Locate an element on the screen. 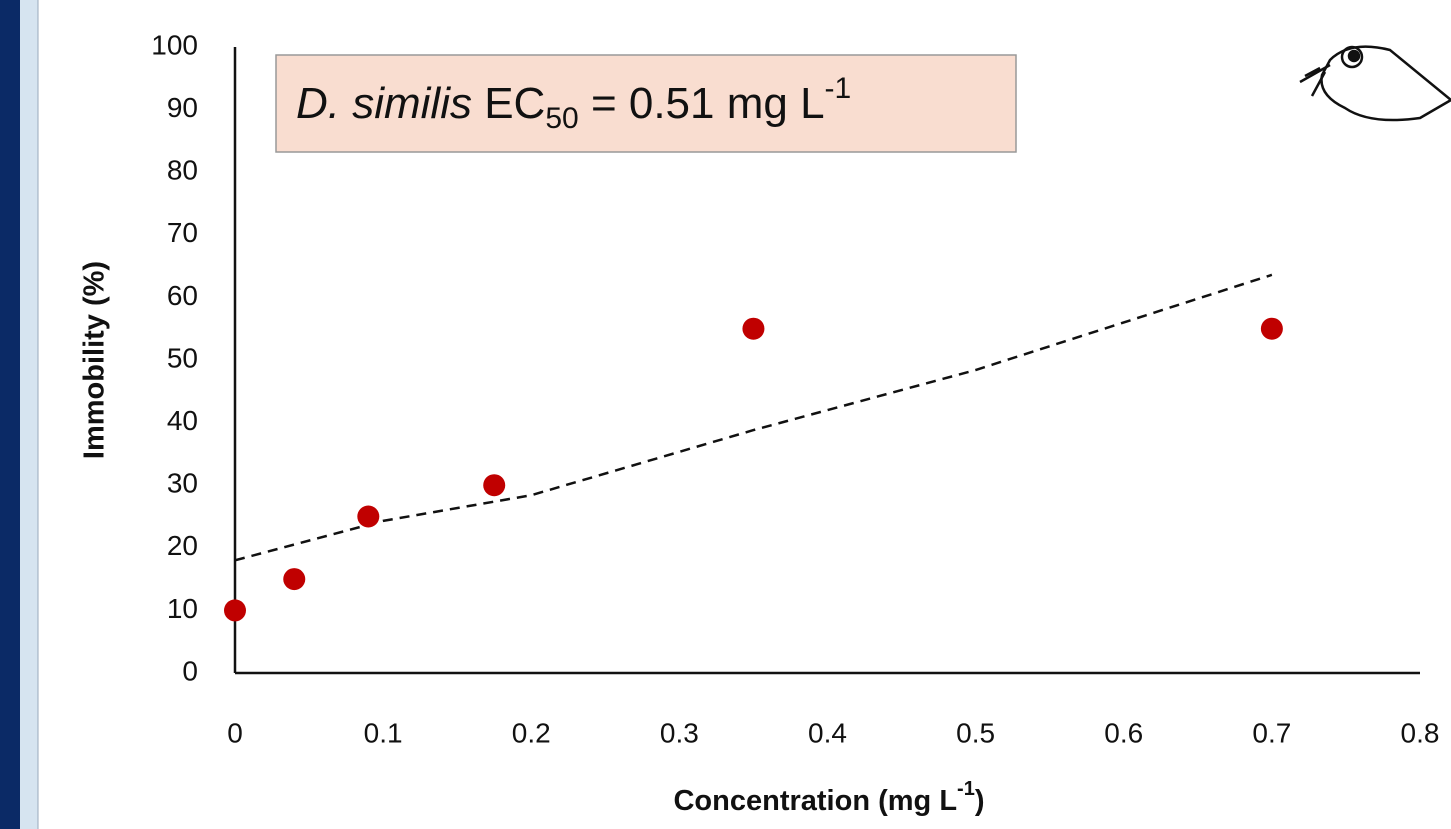  annotation-part: D. similis is located at coordinates (384, 103).